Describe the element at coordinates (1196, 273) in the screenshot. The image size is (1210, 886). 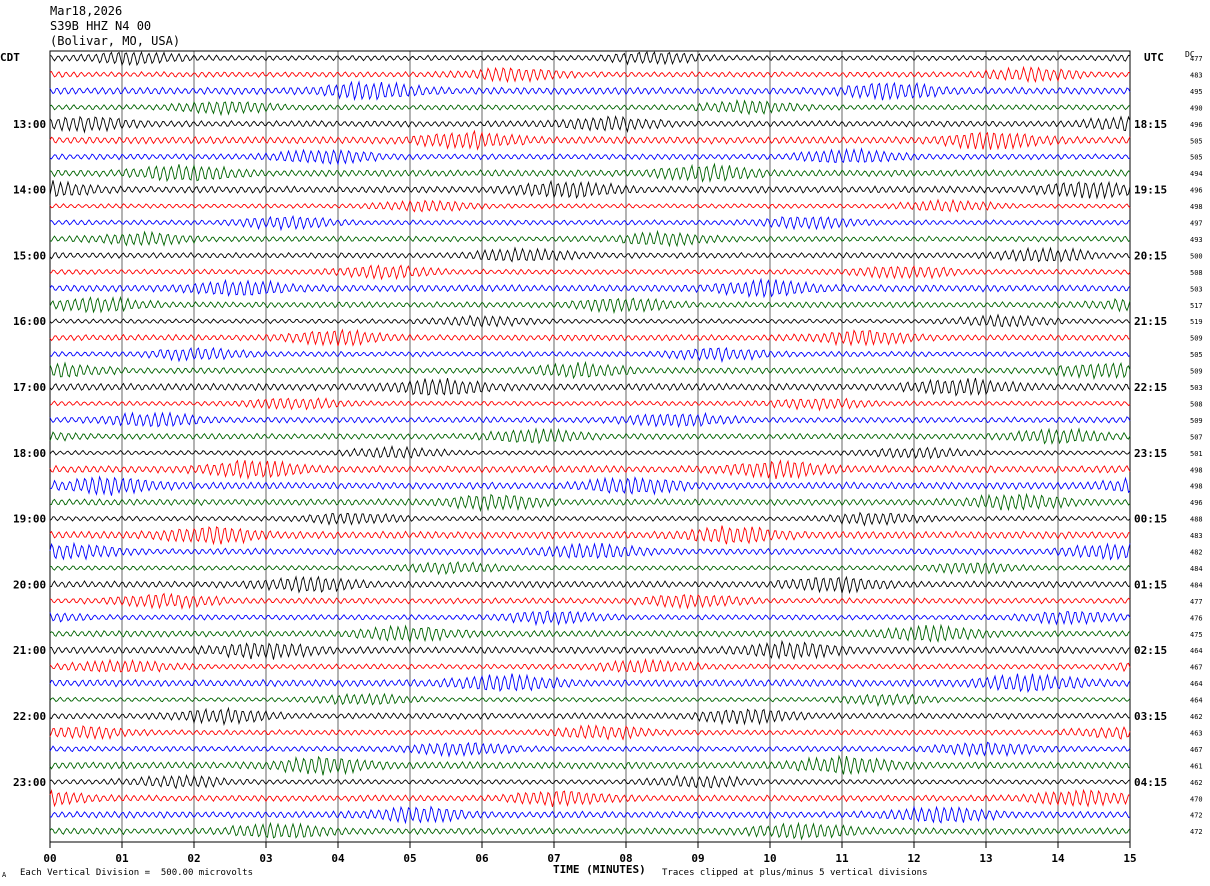
I see `dc-offset-label: 508` at that location.